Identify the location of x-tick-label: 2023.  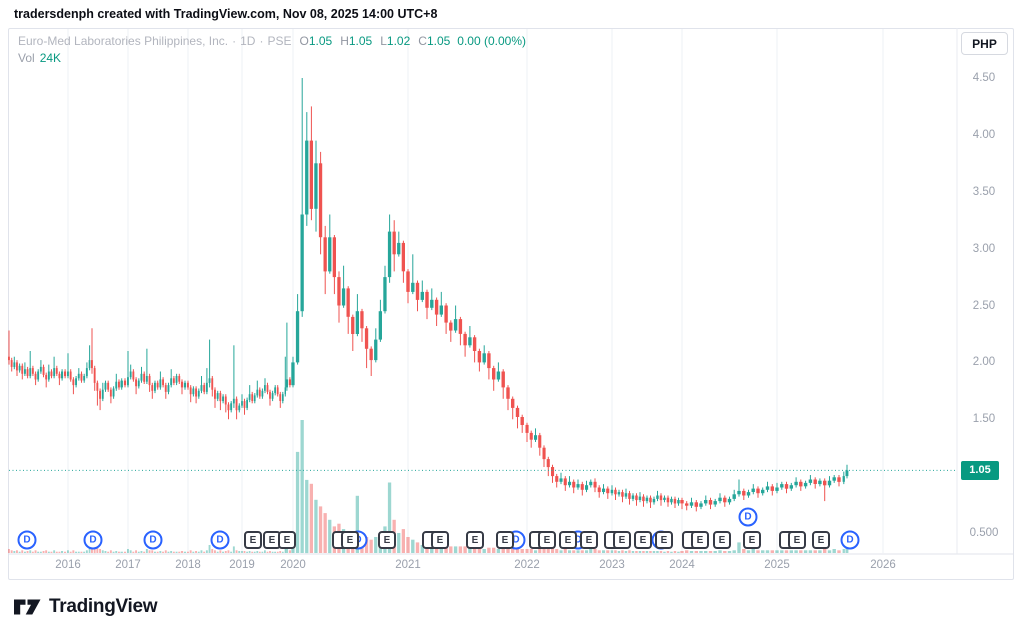
(612, 565).